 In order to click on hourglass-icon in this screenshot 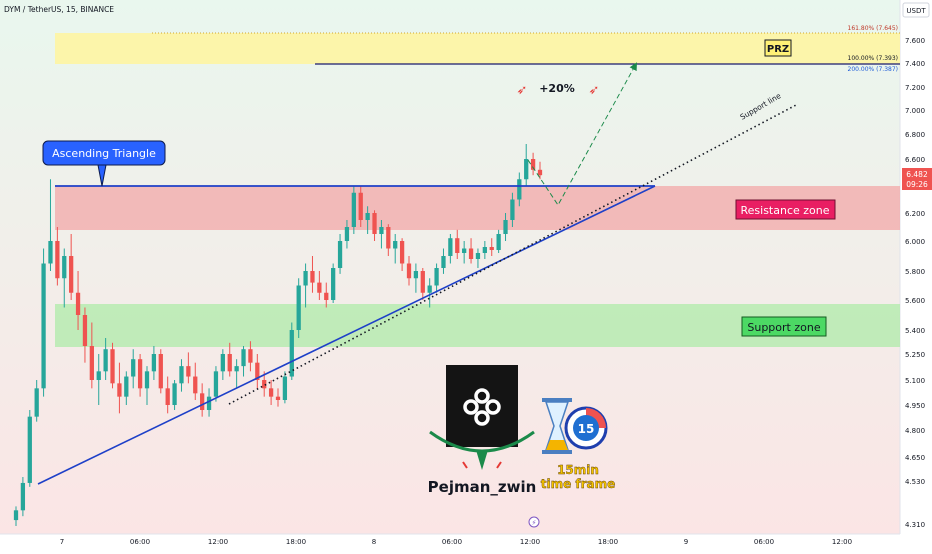, I will do `click(557, 426)`.